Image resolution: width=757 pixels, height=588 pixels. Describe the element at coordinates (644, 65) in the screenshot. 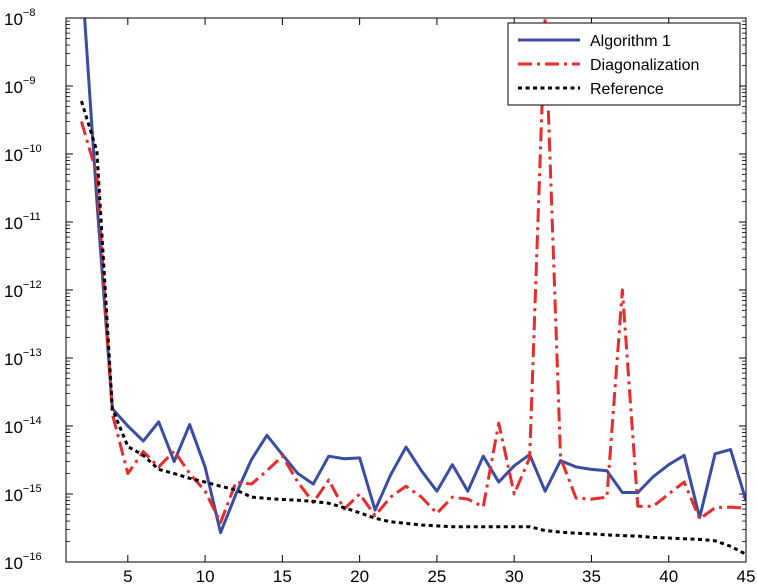

I see `legend-label: Diagonalization` at that location.